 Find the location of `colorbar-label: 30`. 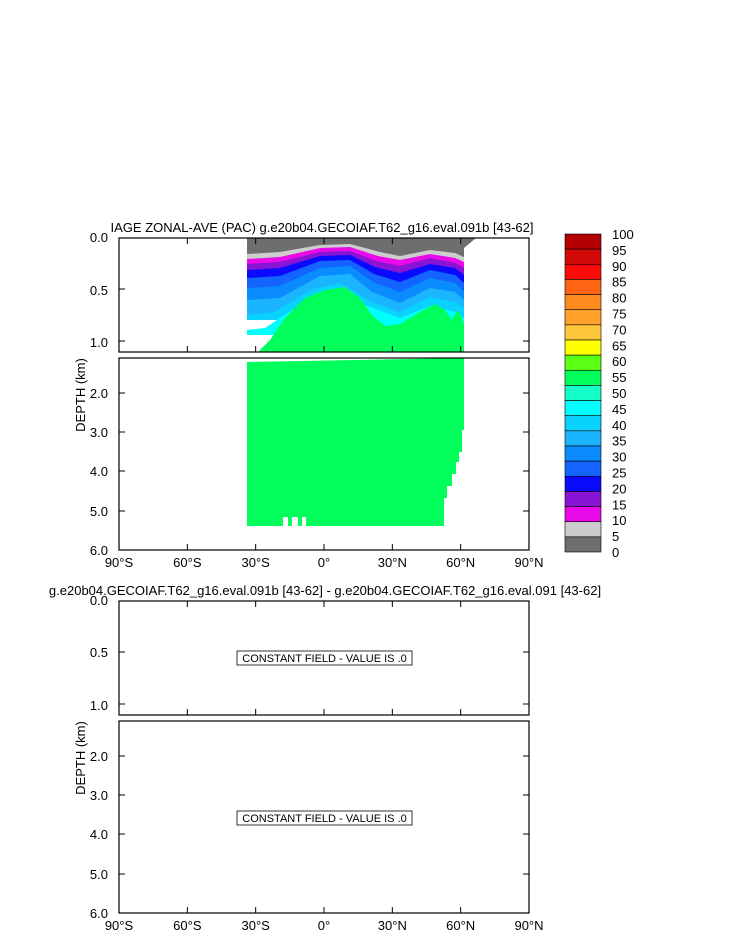

colorbar-label: 30 is located at coordinates (619, 457).